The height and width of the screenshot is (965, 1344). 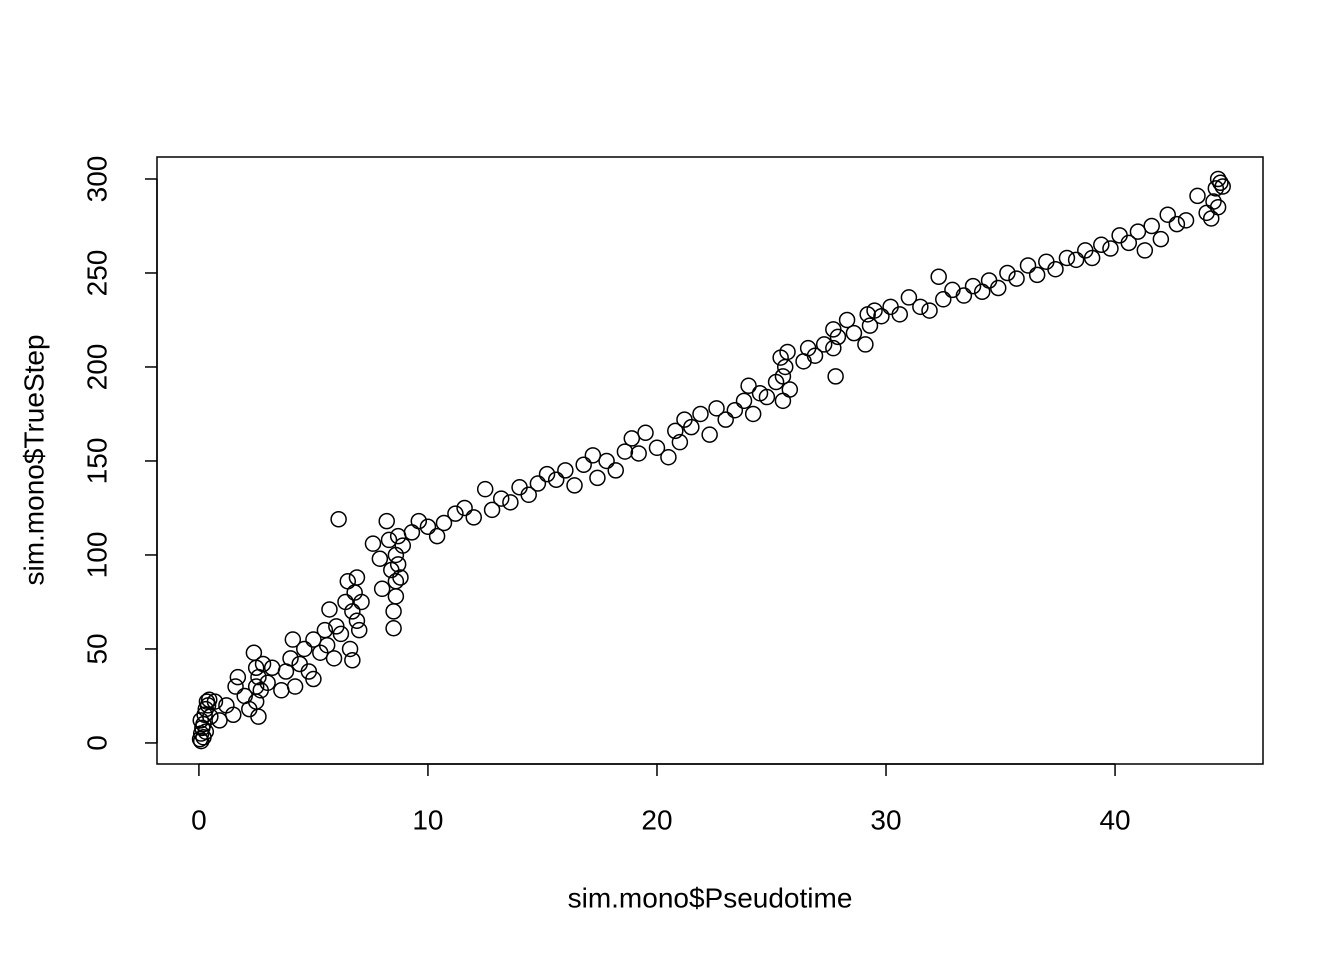 What do you see at coordinates (96, 648) in the screenshot?
I see `y-tick-label: 50` at bounding box center [96, 648].